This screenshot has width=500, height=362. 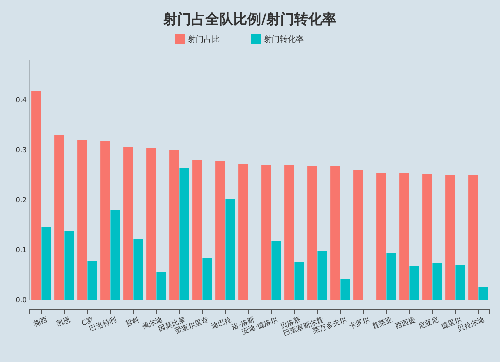 I want to click on legend-label: 射门占比, so click(x=204, y=39).